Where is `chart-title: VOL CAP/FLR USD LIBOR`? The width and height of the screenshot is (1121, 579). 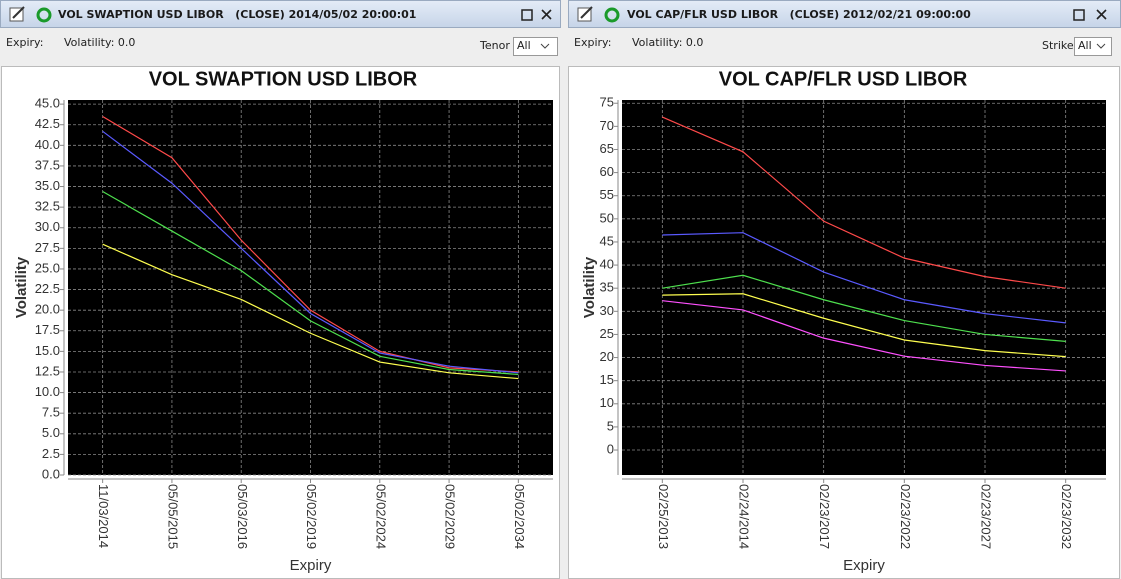
chart-title: VOL CAP/FLR USD LIBOR is located at coordinates (843, 79).